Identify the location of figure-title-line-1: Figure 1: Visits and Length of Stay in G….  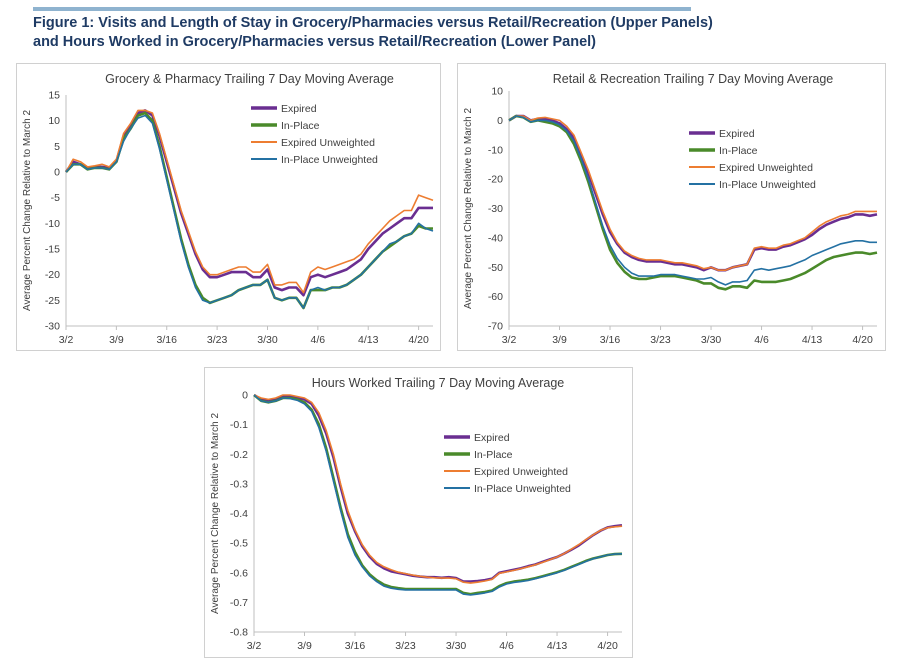
(373, 23).